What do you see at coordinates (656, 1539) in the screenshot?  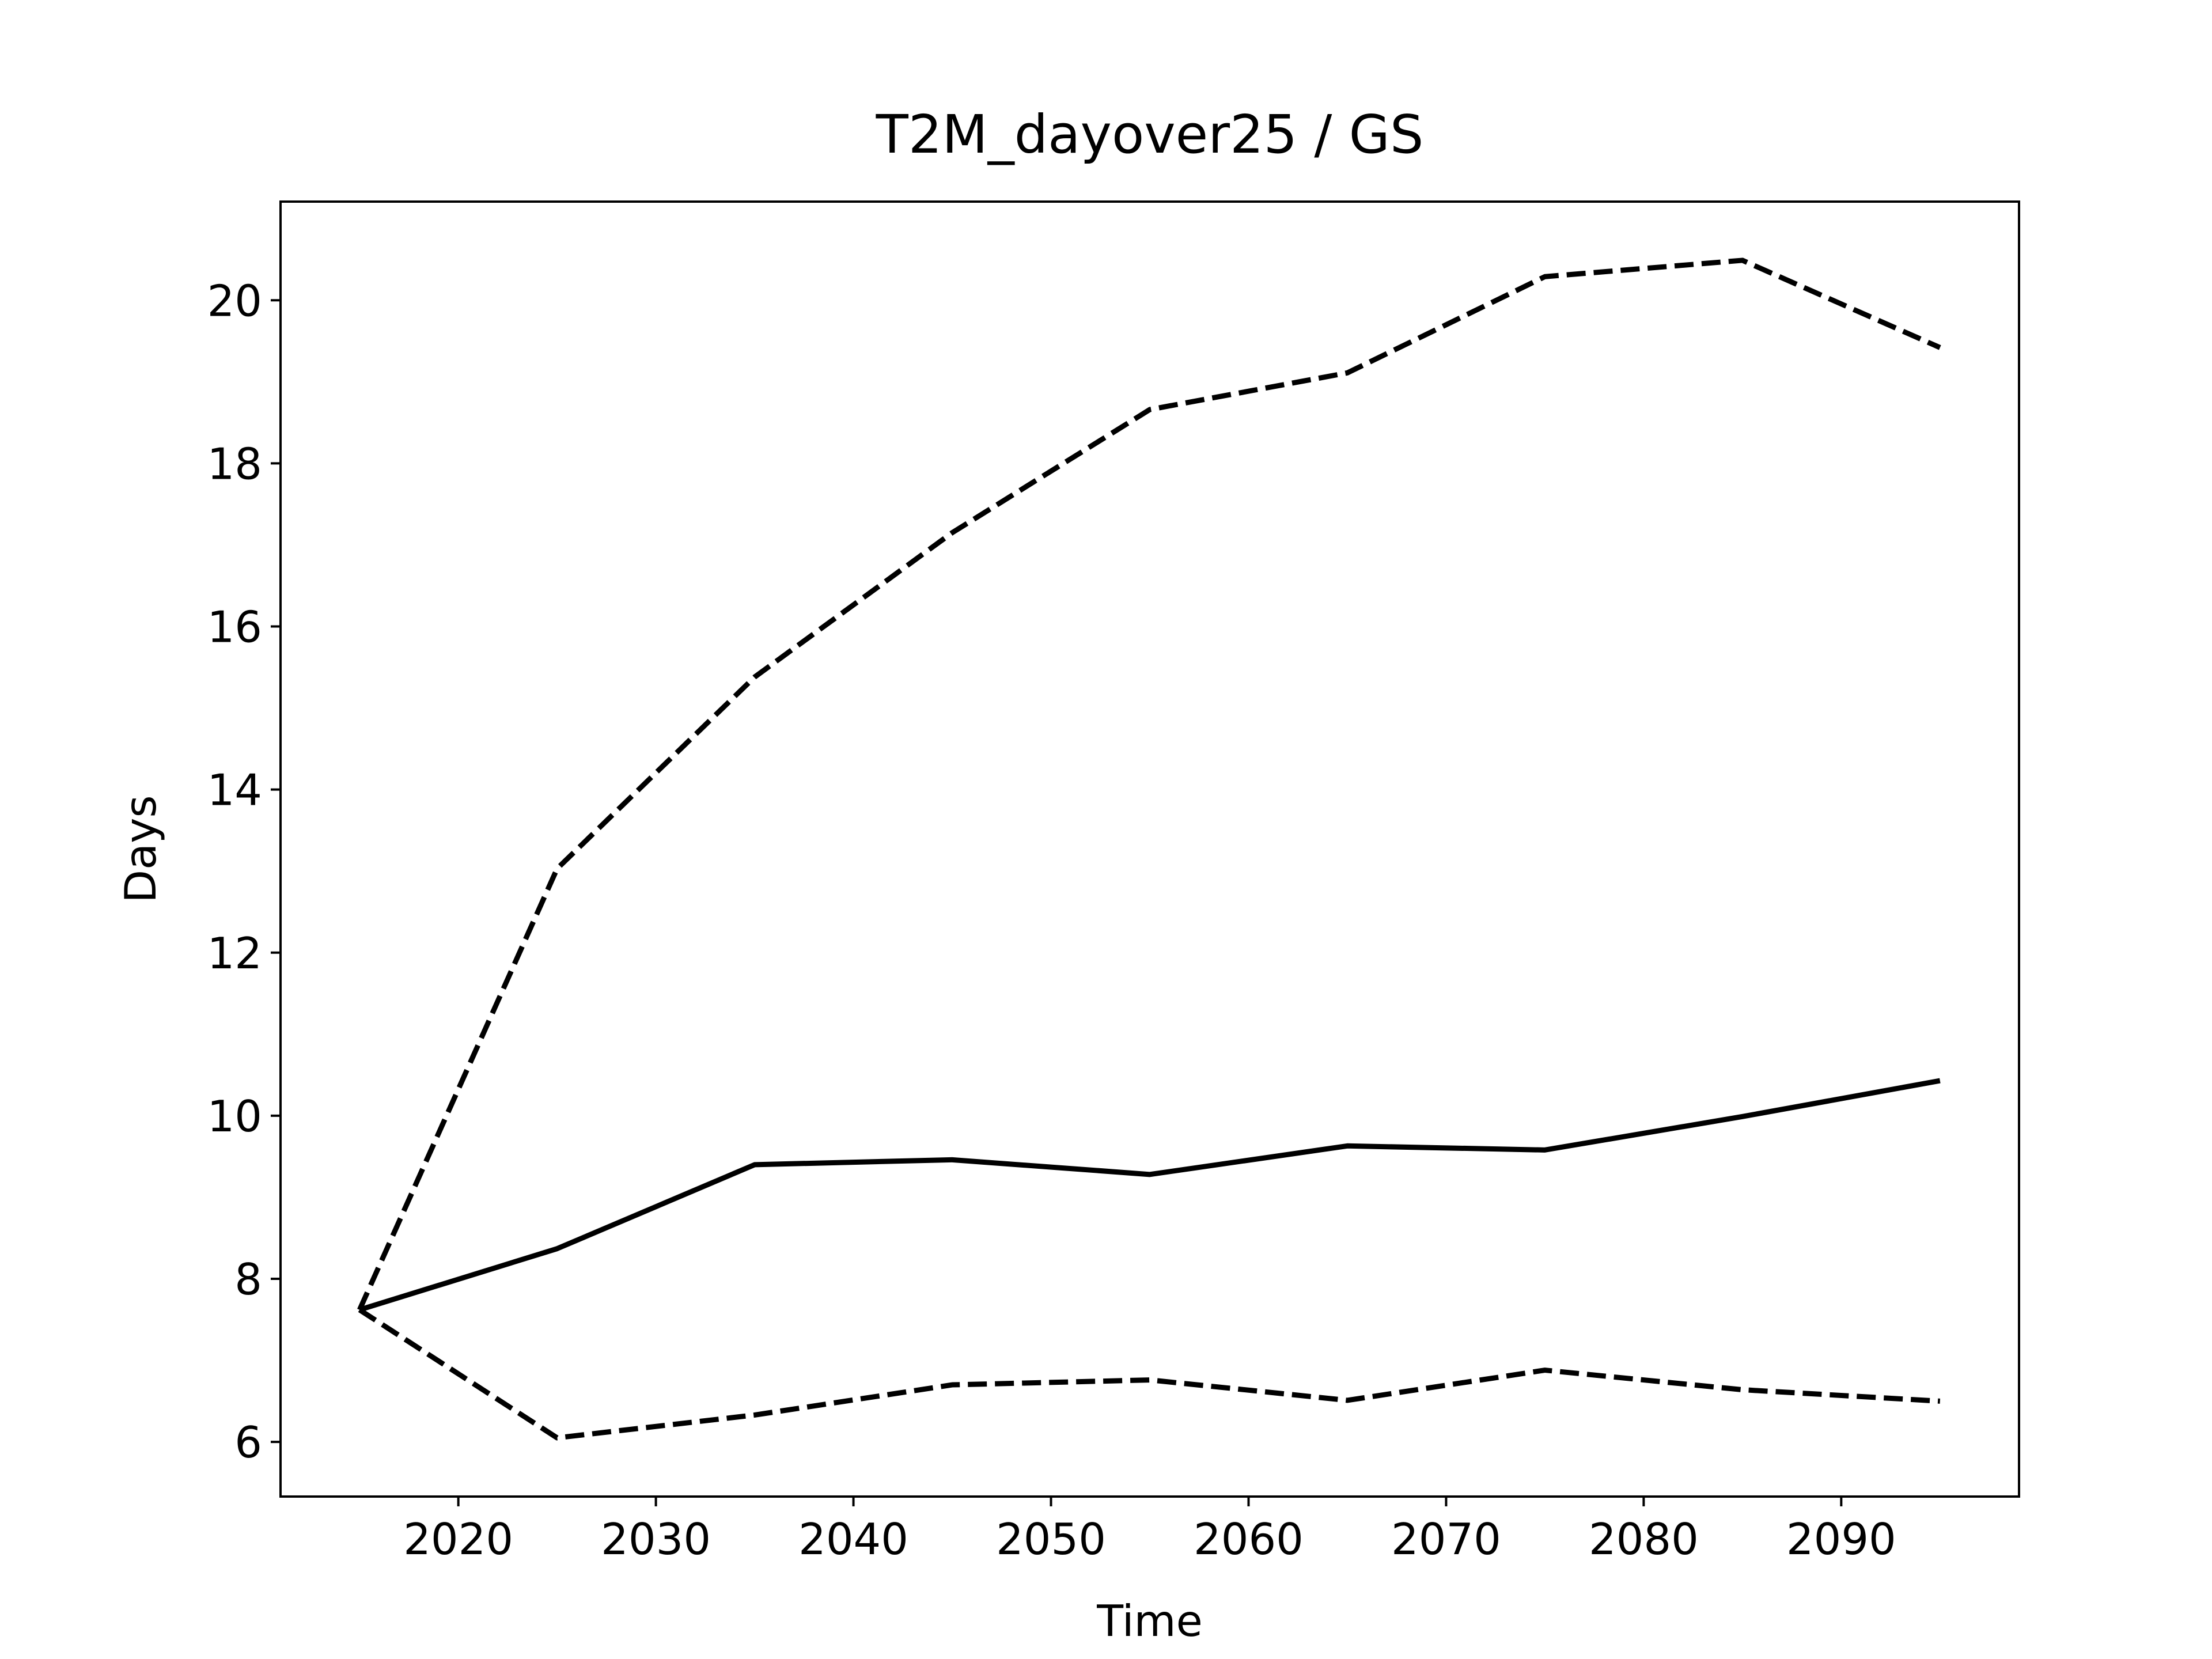 I see `x-tick-label: 2030` at bounding box center [656, 1539].